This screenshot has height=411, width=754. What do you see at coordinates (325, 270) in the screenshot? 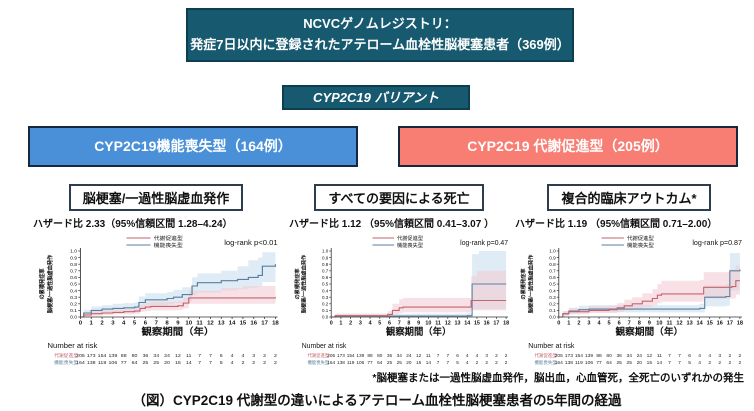
I see `y-tick-label: 0.7` at bounding box center [325, 270].